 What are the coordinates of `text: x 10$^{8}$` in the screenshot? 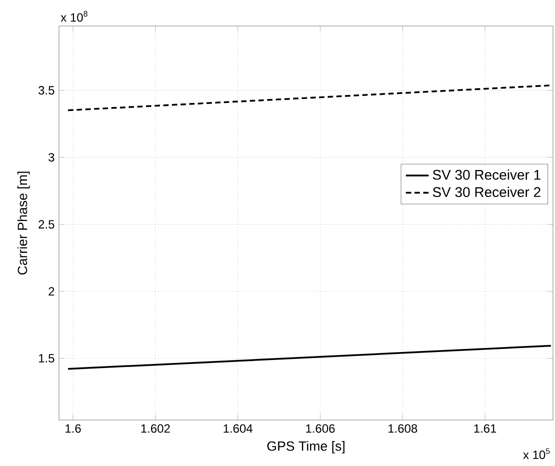 It's located at (74, 16).